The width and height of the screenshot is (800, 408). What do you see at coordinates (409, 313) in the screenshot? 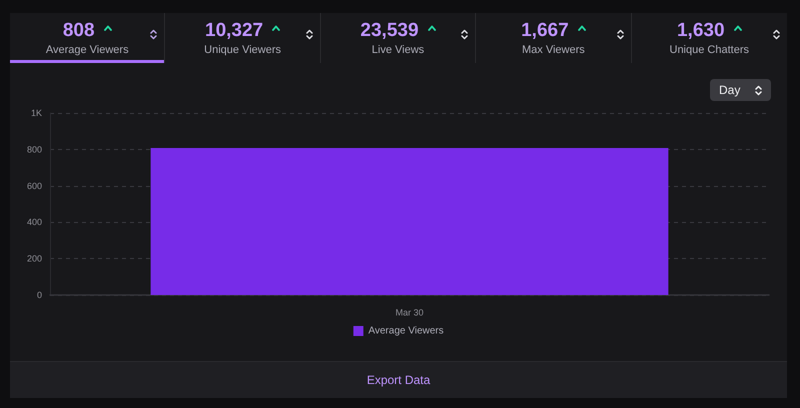
I see `x-tick-label: Mar 30` at bounding box center [409, 313].